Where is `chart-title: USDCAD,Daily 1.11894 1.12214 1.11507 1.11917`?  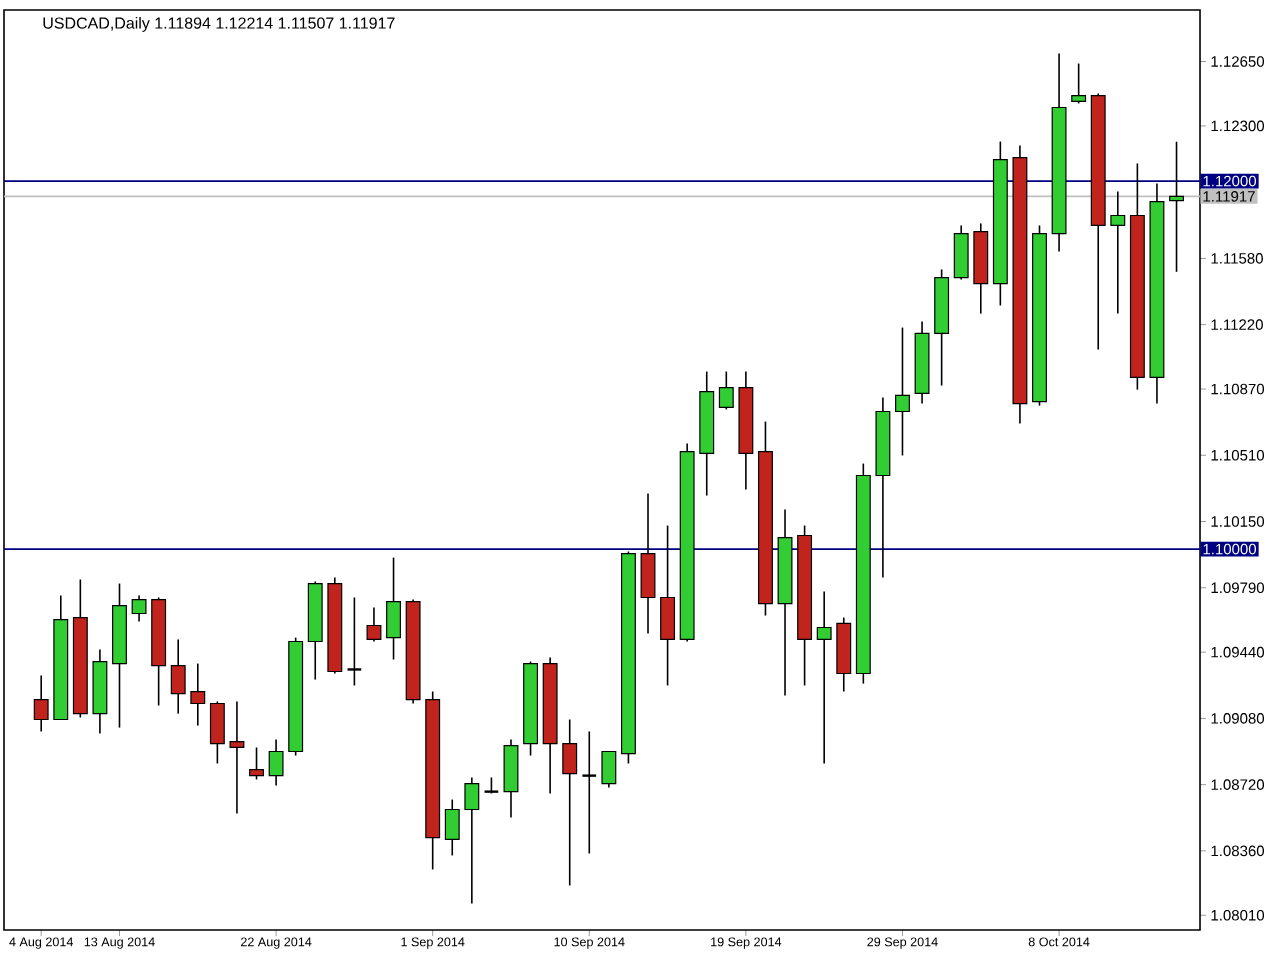 chart-title: USDCAD,Daily 1.11894 1.12214 1.11507 1.11917 is located at coordinates (219, 24).